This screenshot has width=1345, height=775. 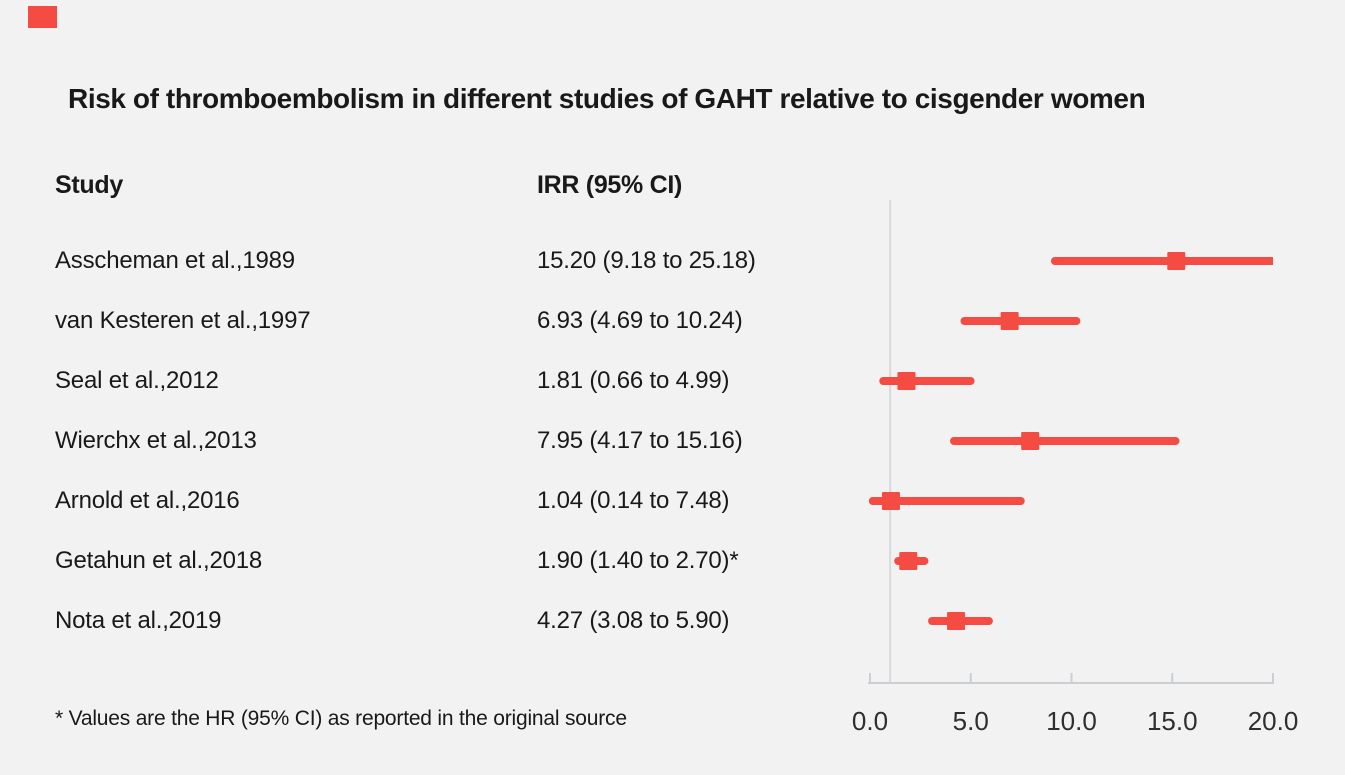 What do you see at coordinates (147, 500) in the screenshot?
I see `study-label: Arnold et al.,2016` at bounding box center [147, 500].